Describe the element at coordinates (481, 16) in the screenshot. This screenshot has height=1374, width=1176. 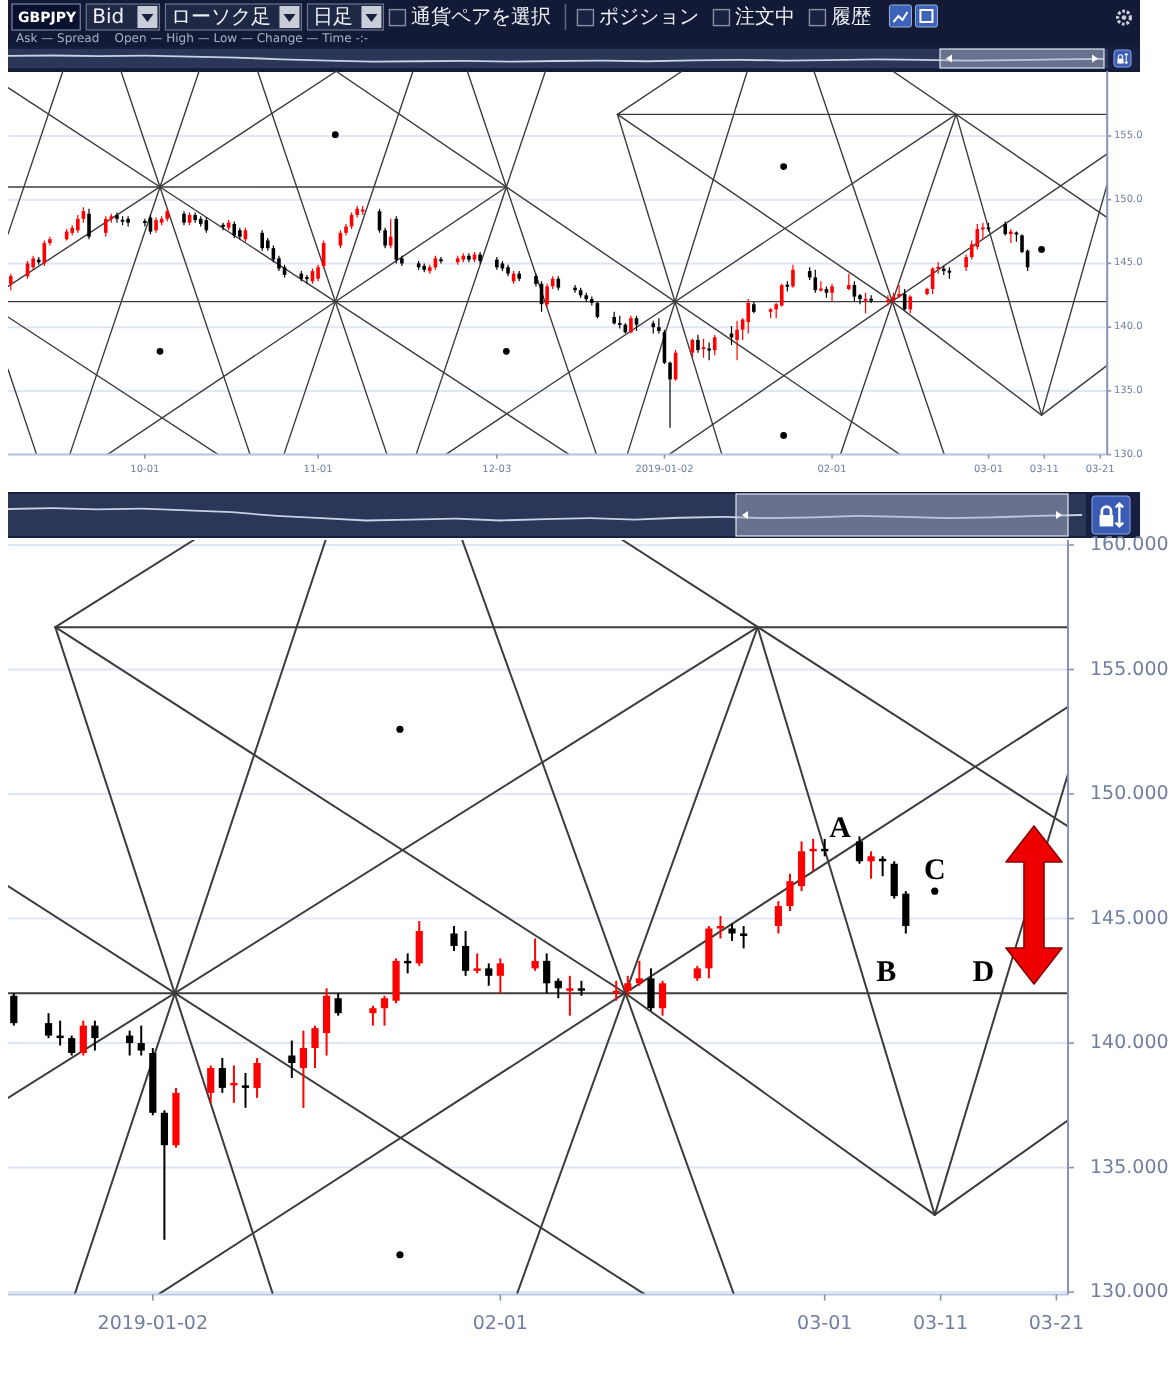
I see `text: 通貨ペアを選択` at that location.